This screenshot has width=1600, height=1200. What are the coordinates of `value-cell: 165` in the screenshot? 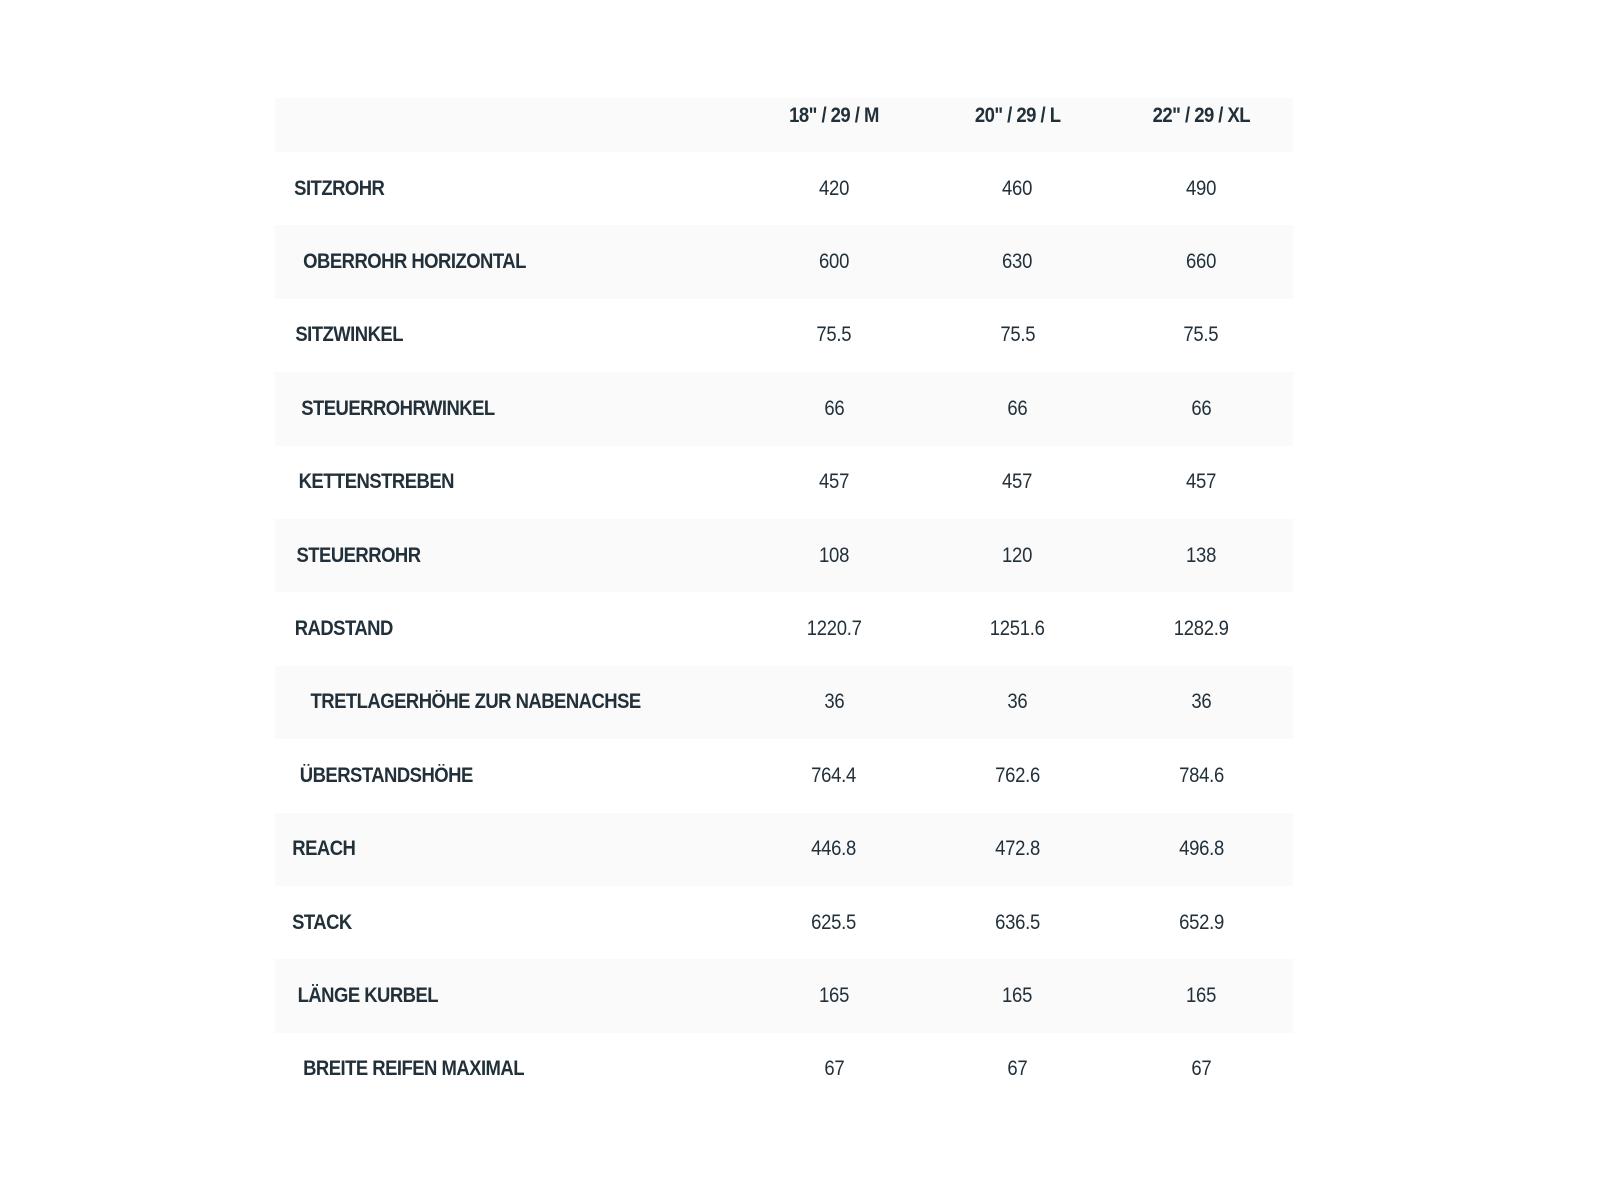 It's located at (834, 995).